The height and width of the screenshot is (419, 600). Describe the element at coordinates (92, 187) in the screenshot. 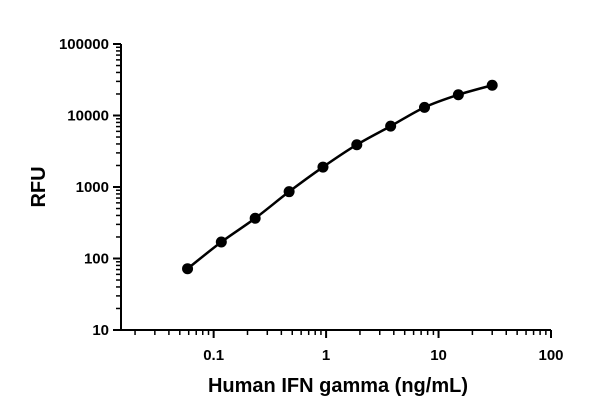

I see `y-tick-label: 1000` at that location.